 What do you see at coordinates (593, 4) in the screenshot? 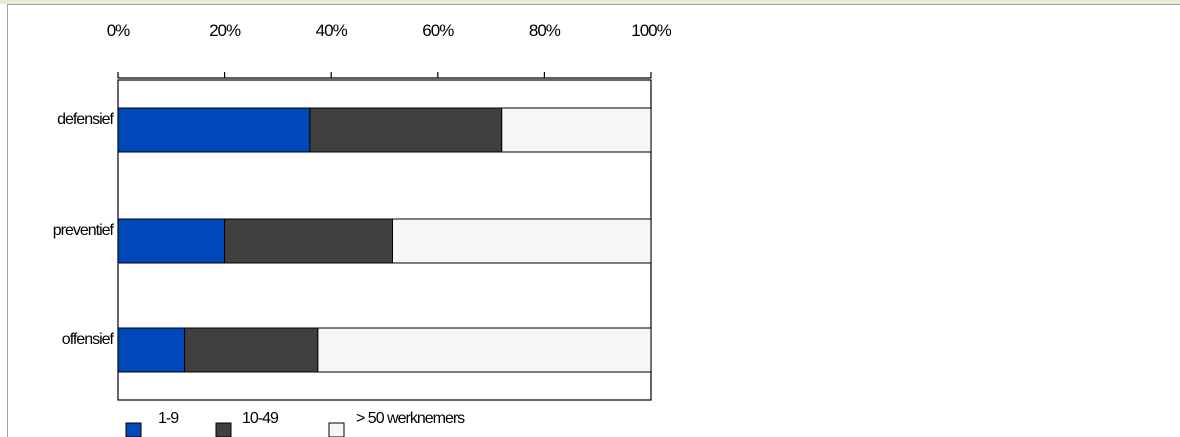
I see `panel-border-top` at bounding box center [593, 4].